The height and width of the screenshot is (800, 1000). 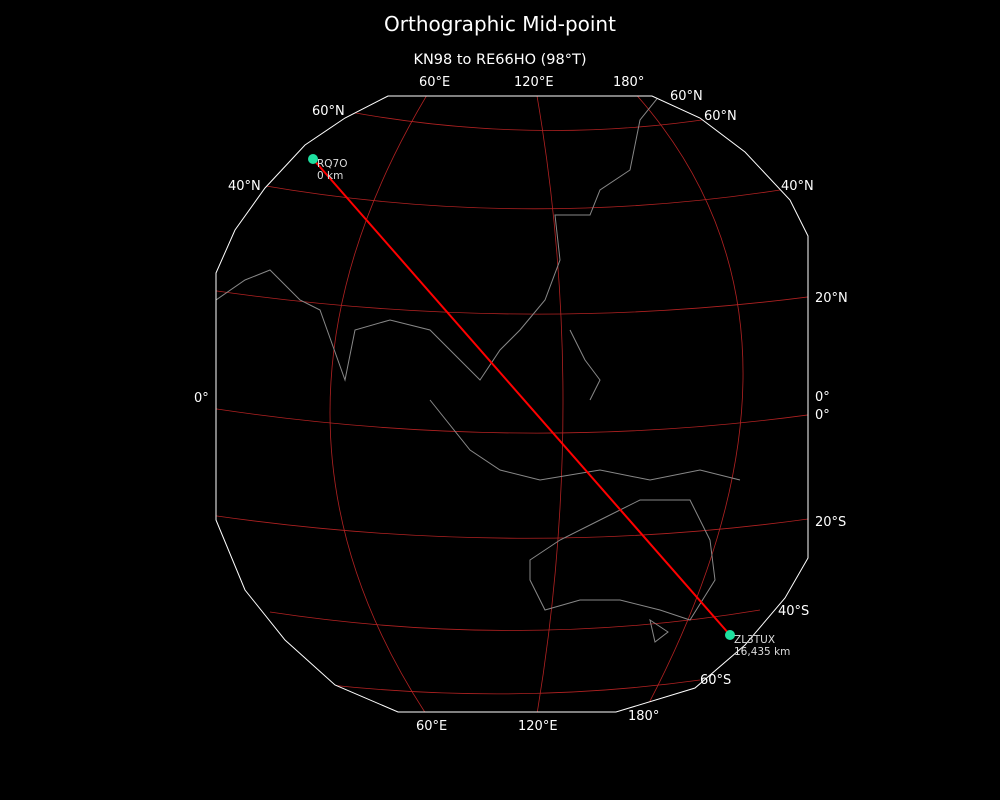 What do you see at coordinates (822, 415) in the screenshot?
I see `label-right-0-b: 0°` at bounding box center [822, 415].